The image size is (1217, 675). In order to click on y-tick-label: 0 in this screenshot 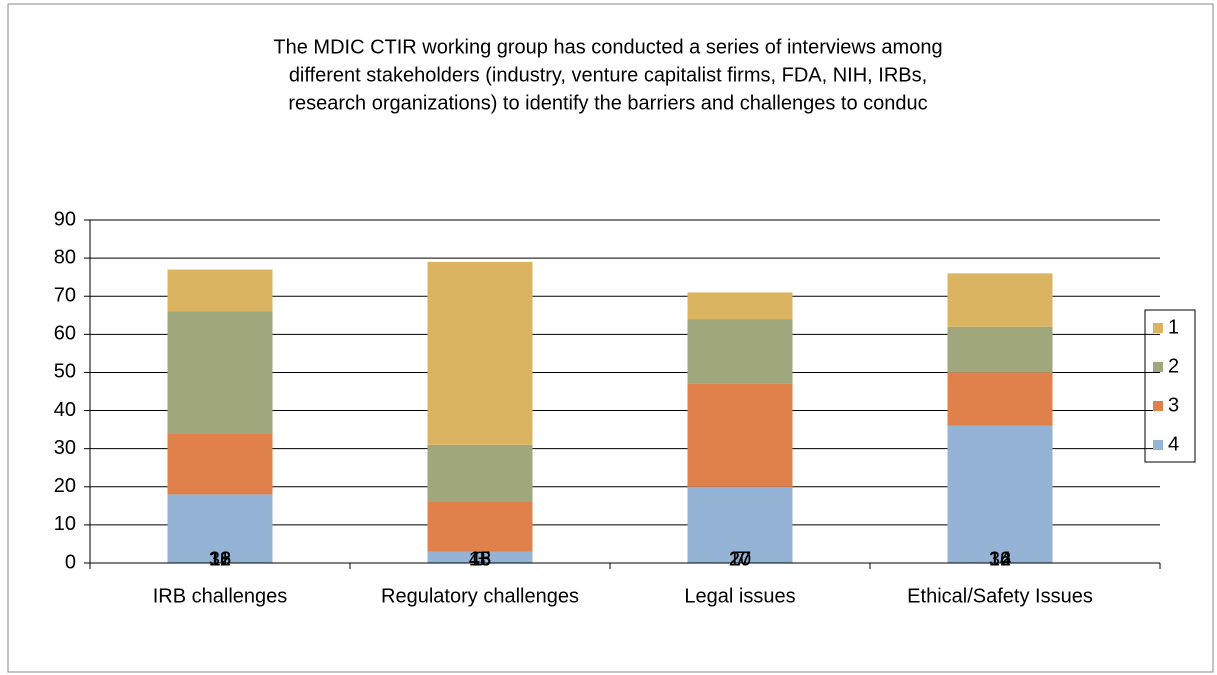, I will do `click(70, 562)`.